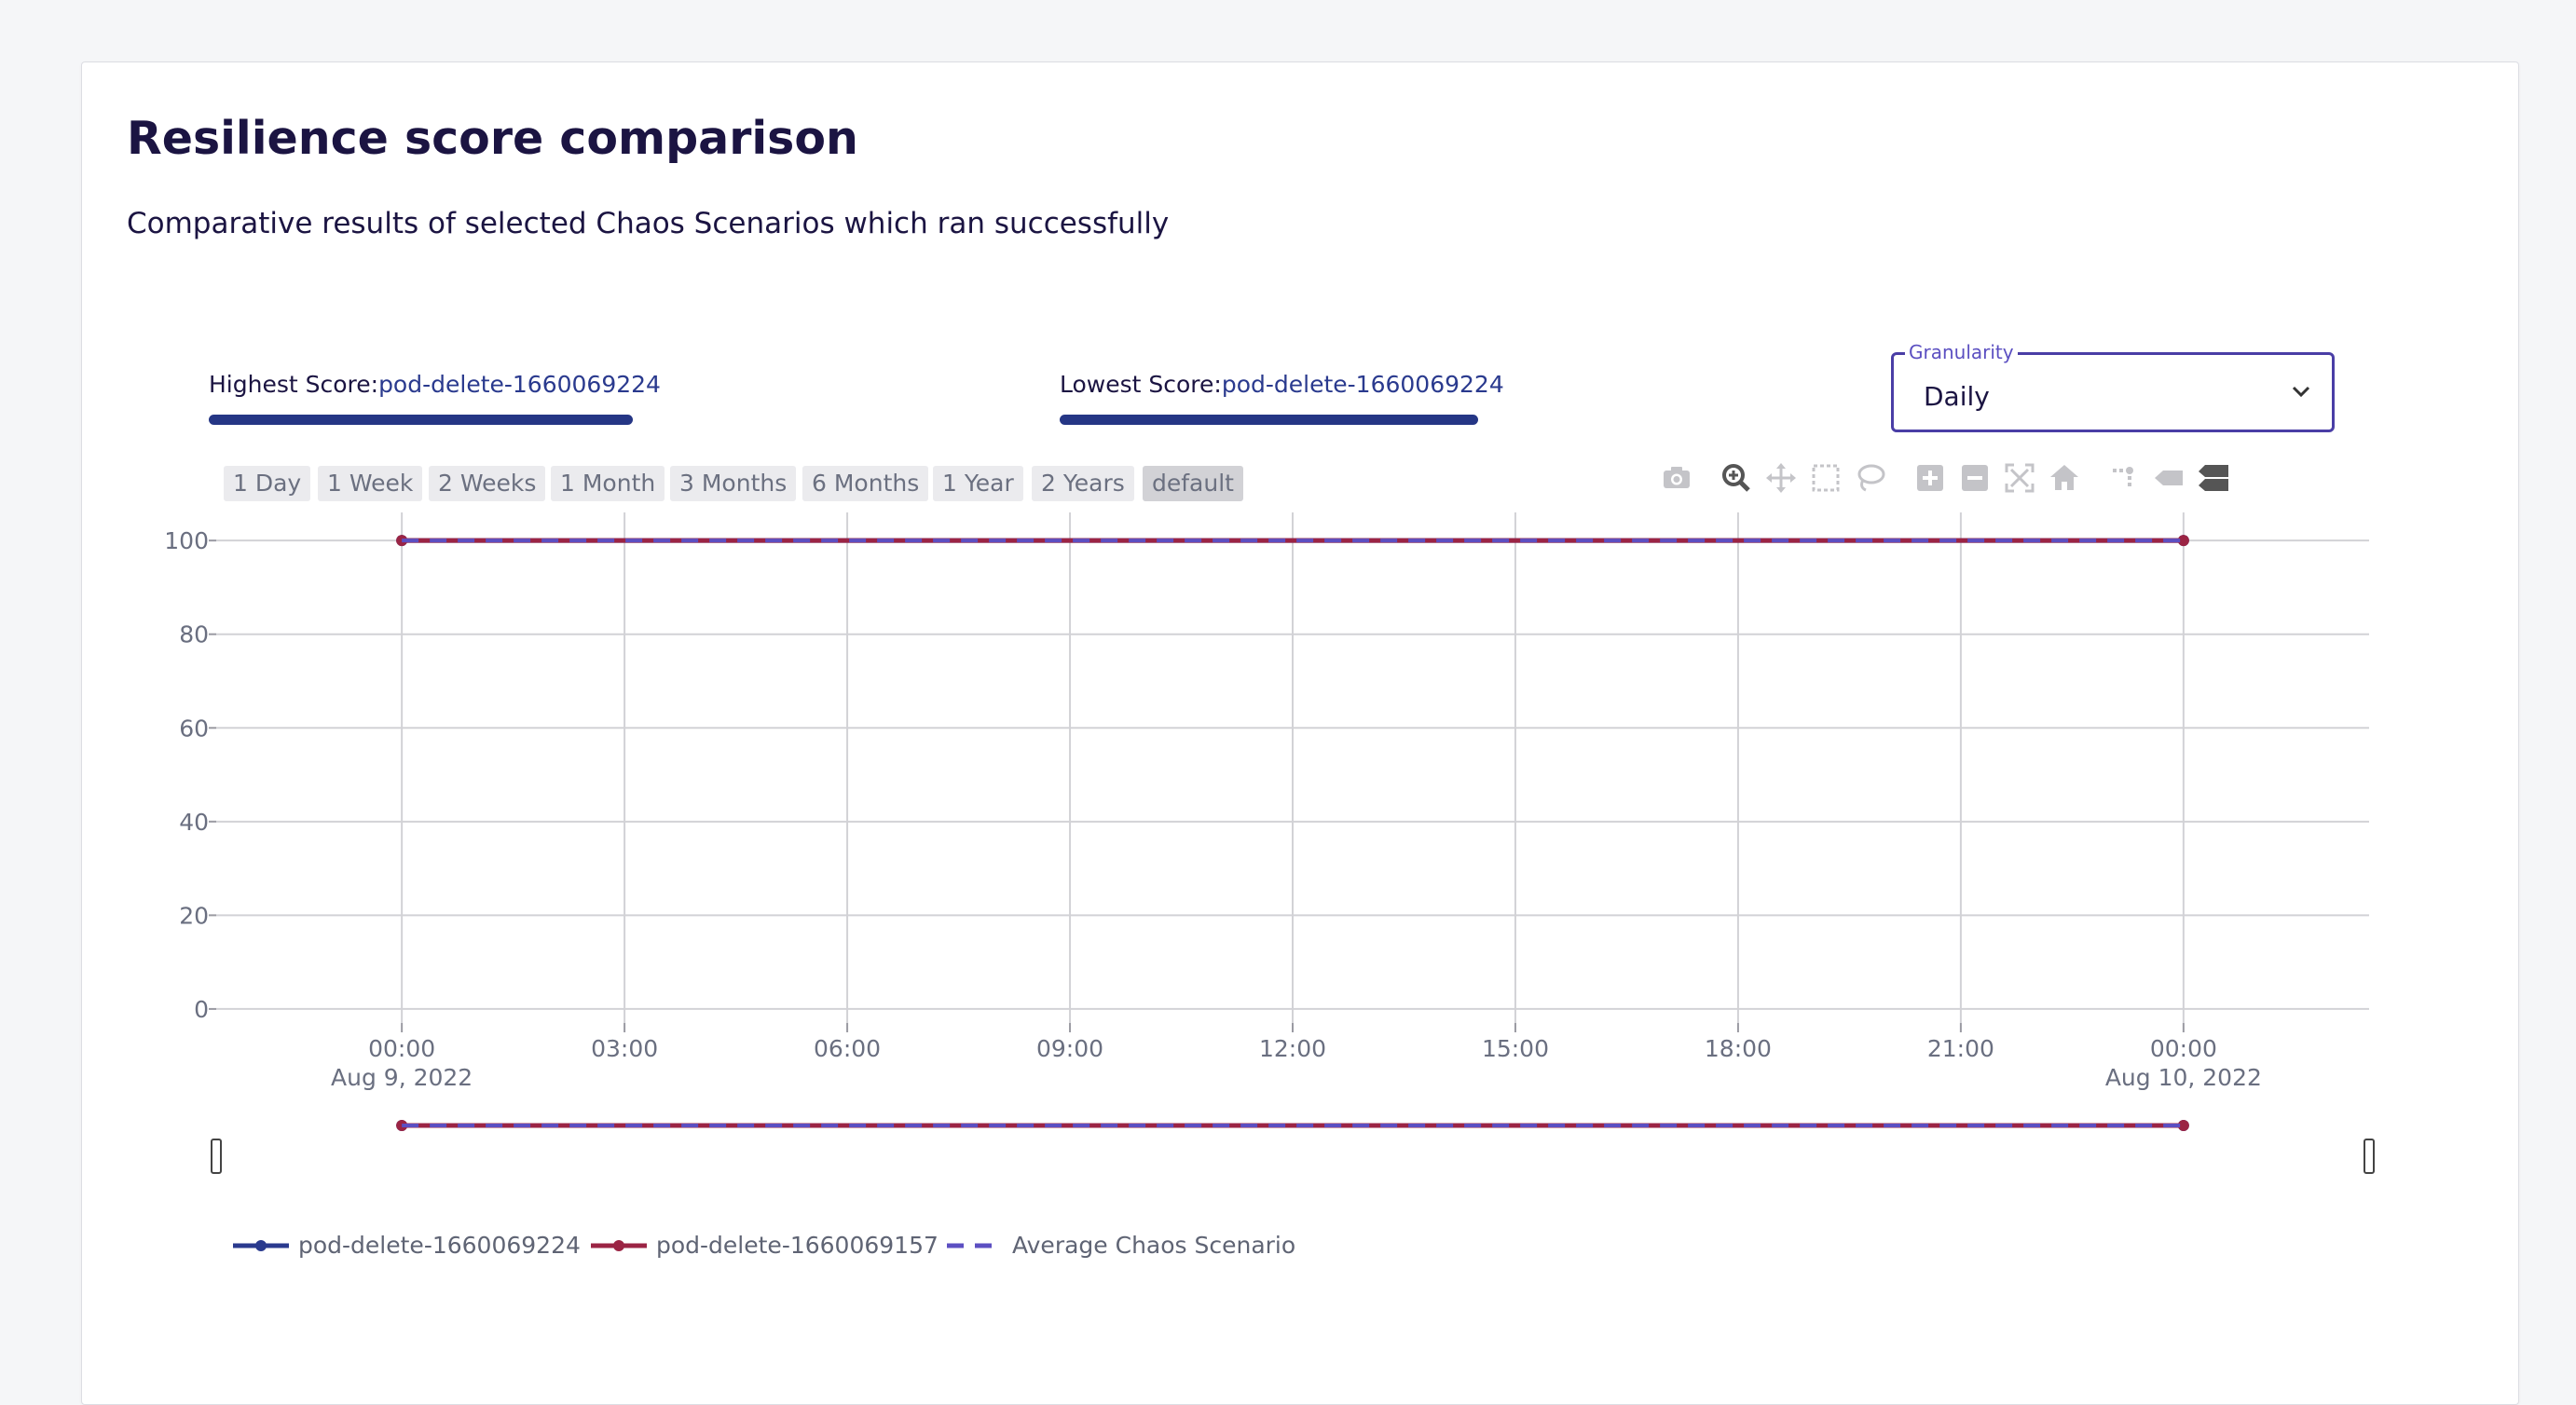 Image resolution: width=2576 pixels, height=1405 pixels. I want to click on box-select-icon, so click(1826, 478).